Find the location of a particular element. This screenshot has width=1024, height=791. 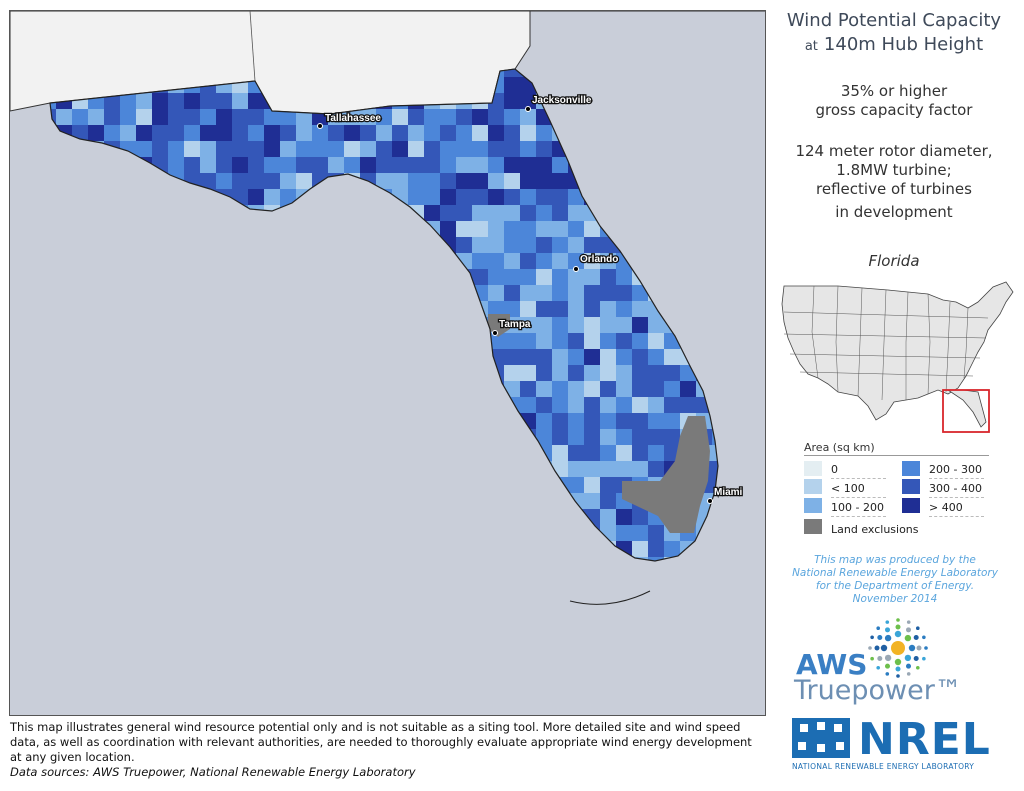

city-label-tampa: Tampa is located at coordinates (515, 324).